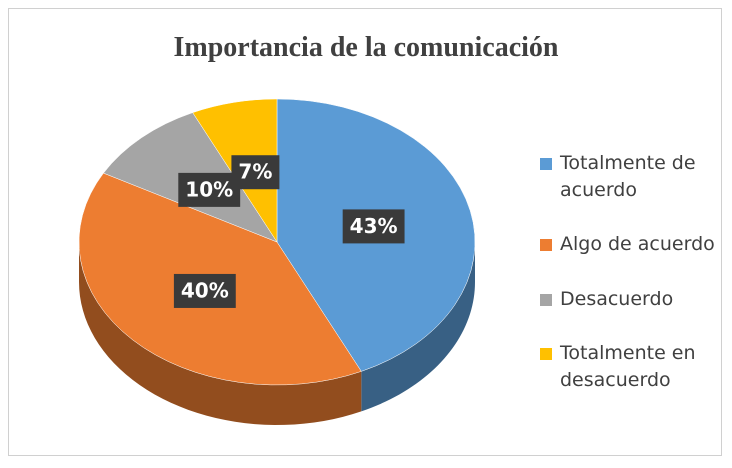 This screenshot has width=732, height=468. I want to click on data-label: 10%, so click(209, 189).